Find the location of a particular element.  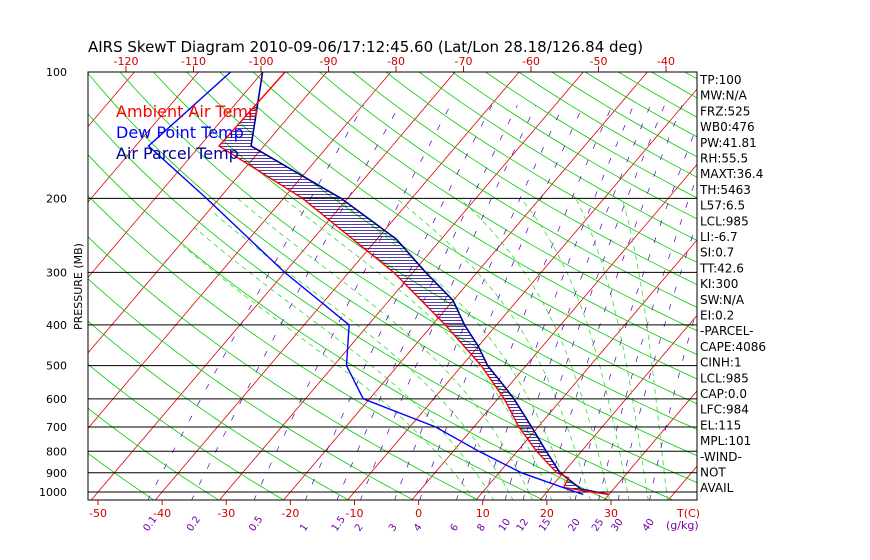

pressure-tick-label: 1000 is located at coordinates (53, 492).